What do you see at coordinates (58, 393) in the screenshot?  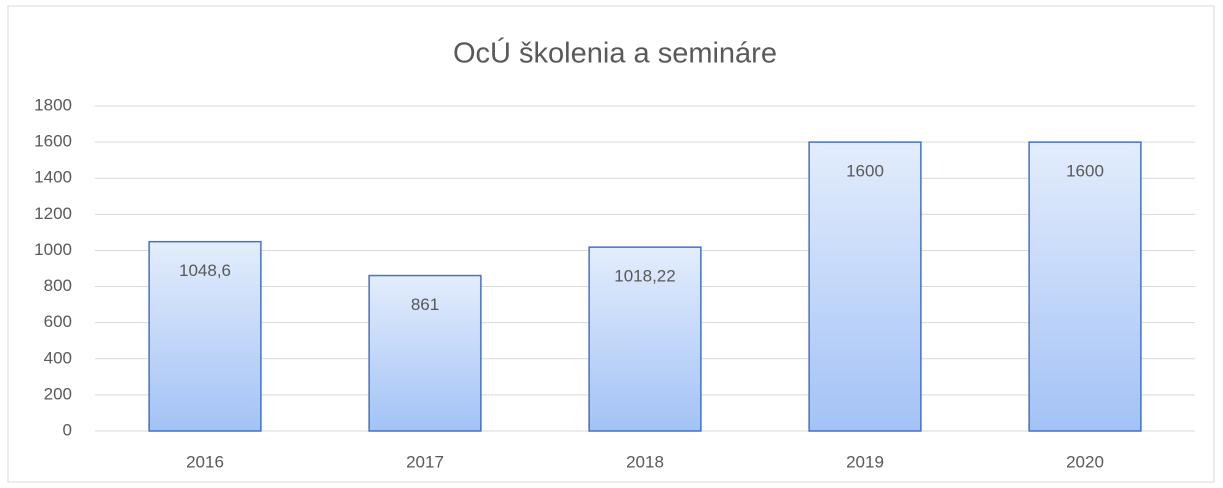 I see `y-tick-label: 200` at bounding box center [58, 393].